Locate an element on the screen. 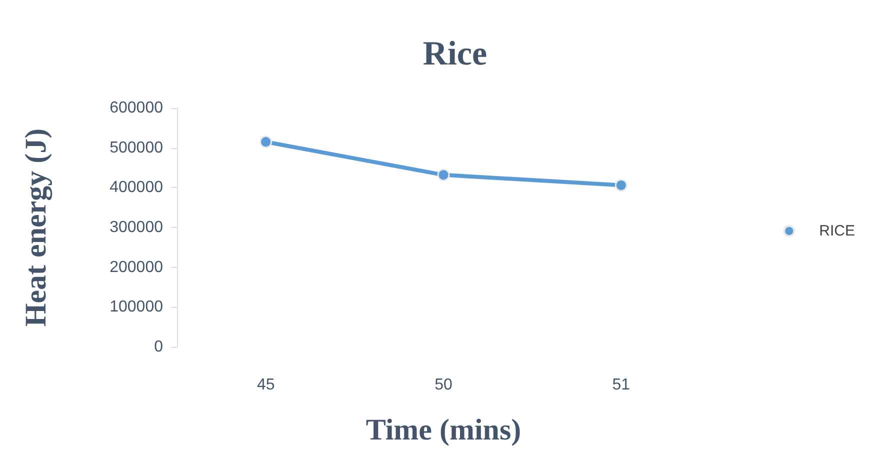 This screenshot has height=462, width=880. legend-label: RICE is located at coordinates (837, 231).